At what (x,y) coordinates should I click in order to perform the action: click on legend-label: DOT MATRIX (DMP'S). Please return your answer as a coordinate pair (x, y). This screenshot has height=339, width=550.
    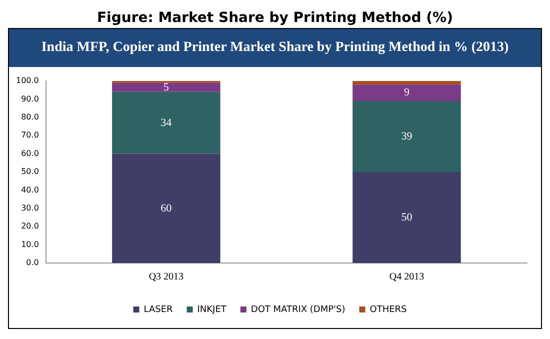
    Looking at the image, I should click on (298, 309).